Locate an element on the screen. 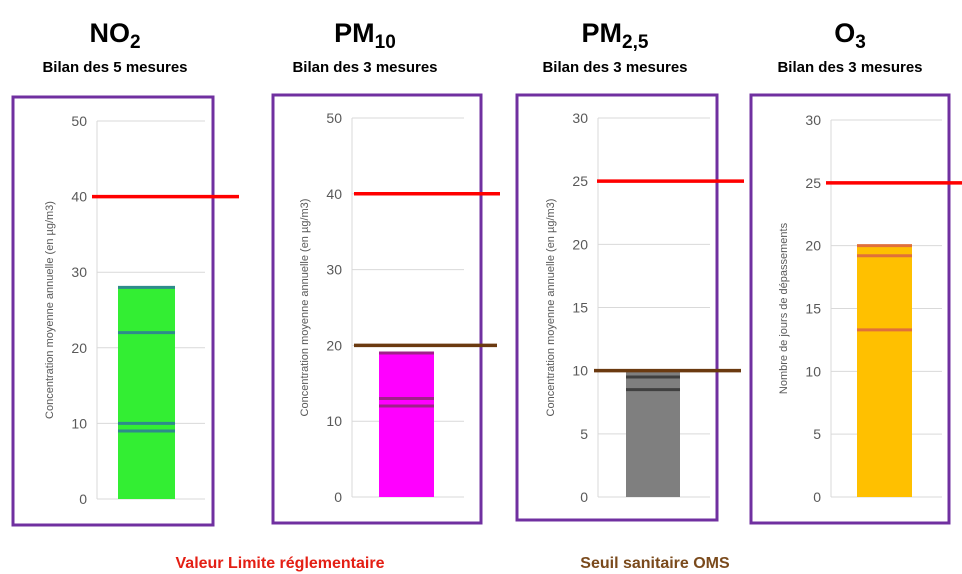  title-subscript: 10 is located at coordinates (385, 42).